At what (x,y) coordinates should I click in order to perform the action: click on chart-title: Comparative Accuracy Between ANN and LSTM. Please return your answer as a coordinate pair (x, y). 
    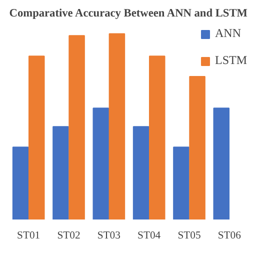
    Looking at the image, I should click on (128, 14).